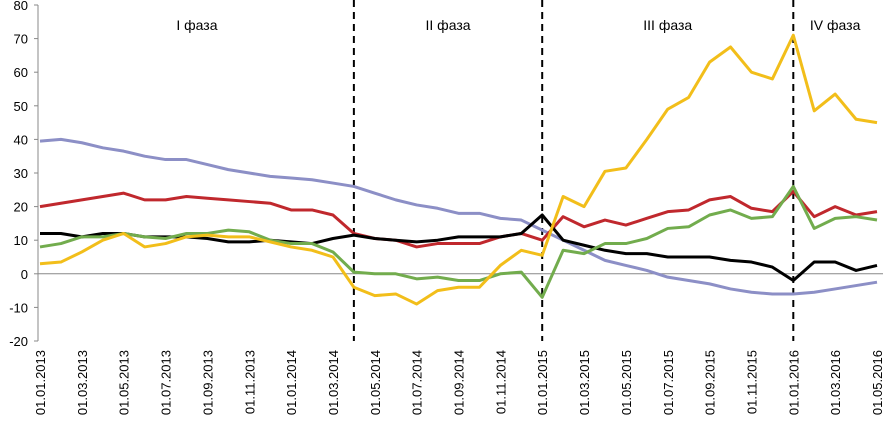 This screenshot has height=431, width=887. What do you see at coordinates (21, 72) in the screenshot?
I see `y-tick-label: 60` at bounding box center [21, 72].